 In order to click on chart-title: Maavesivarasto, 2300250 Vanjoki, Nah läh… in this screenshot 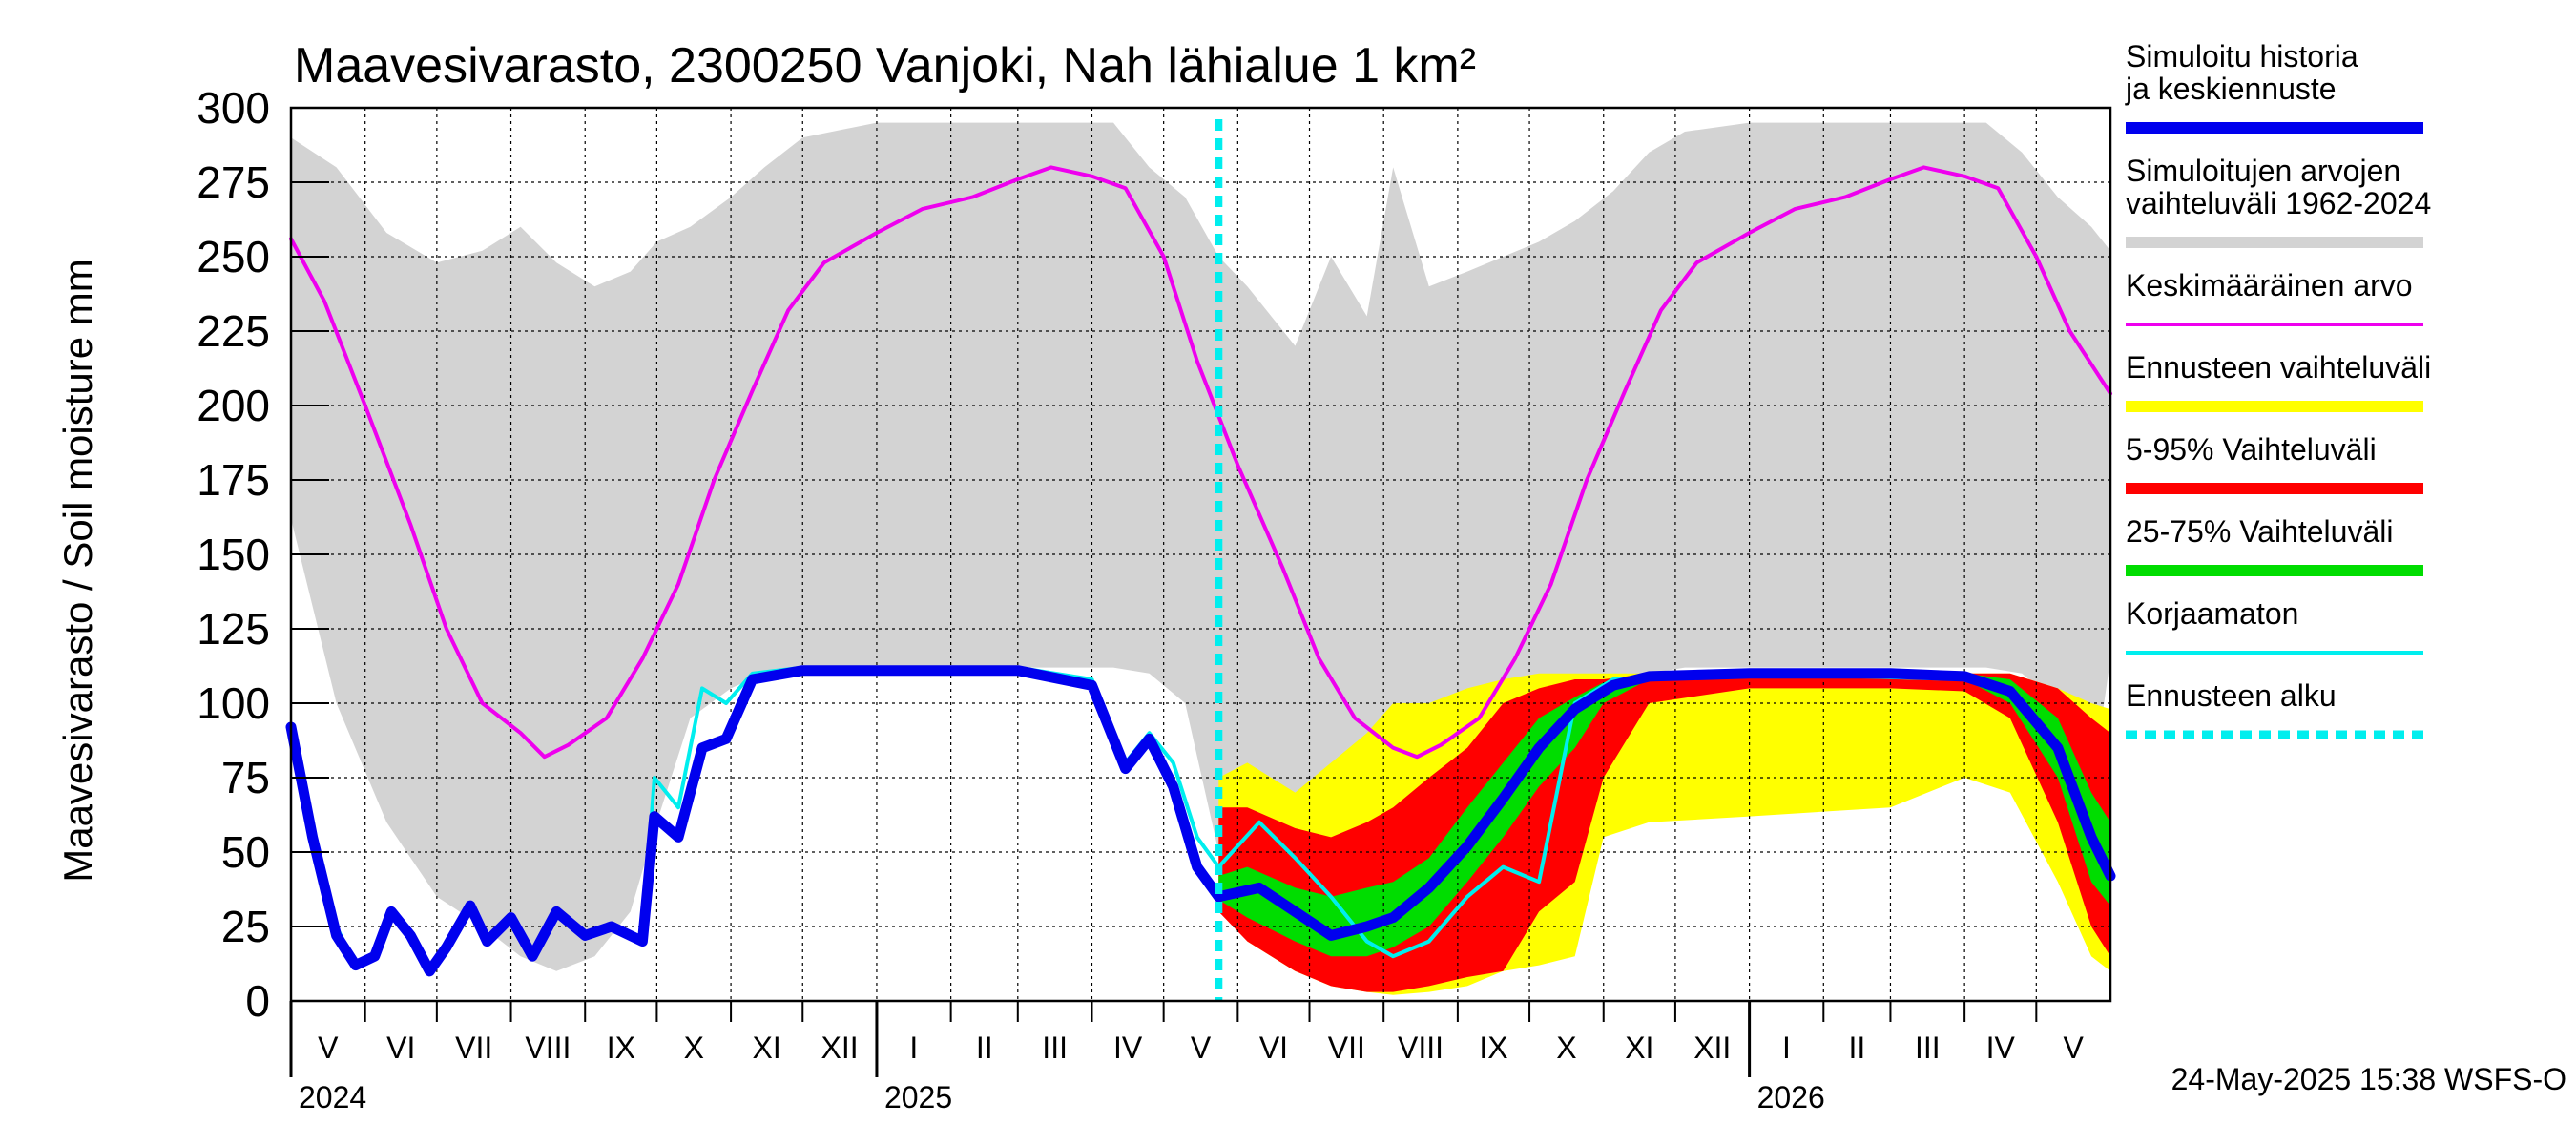, I will do `click(885, 66)`.